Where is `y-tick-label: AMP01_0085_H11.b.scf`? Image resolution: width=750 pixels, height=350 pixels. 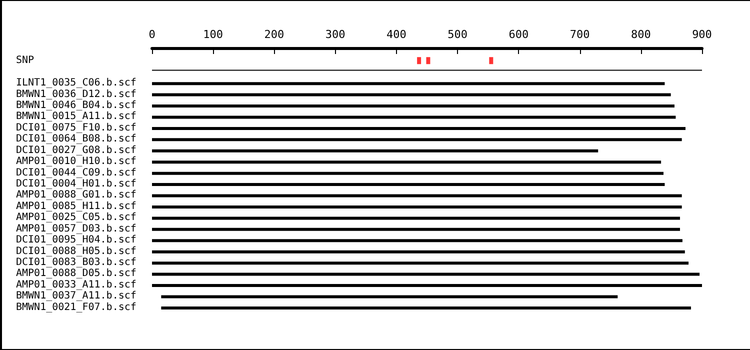 y-tick-label: AMP01_0085_H11.b.scf is located at coordinates (76, 206).